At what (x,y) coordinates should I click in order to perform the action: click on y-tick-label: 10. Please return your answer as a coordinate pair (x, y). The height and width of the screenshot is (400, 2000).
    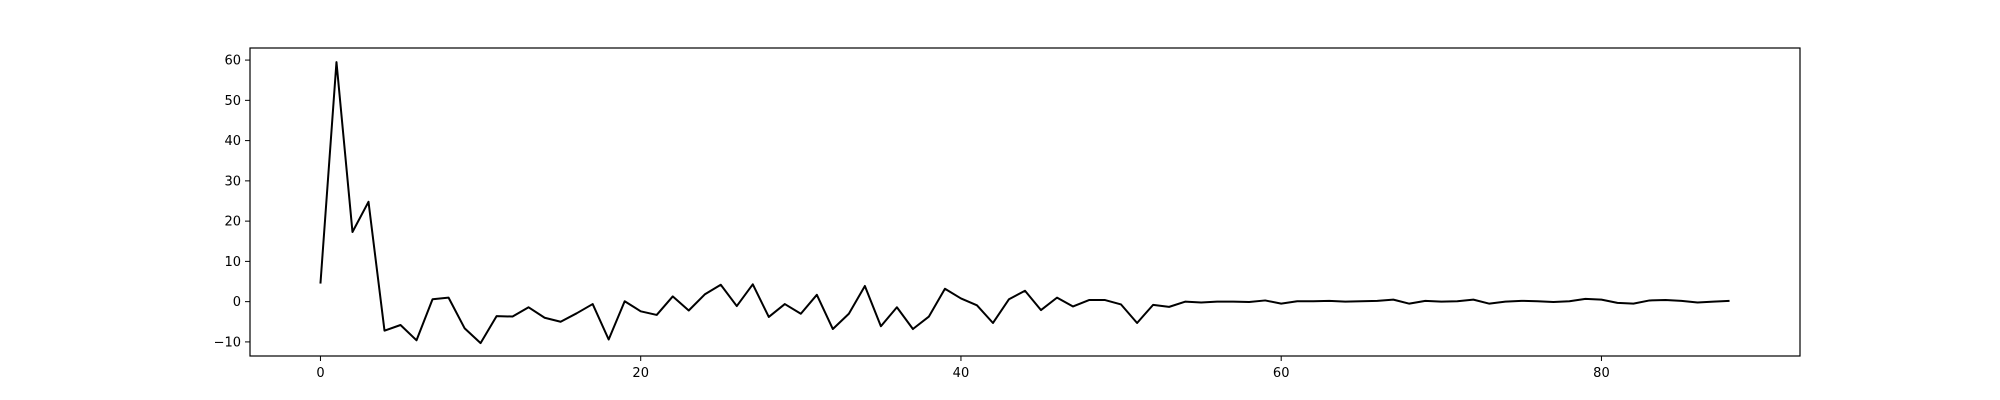
    Looking at the image, I should click on (232, 262).